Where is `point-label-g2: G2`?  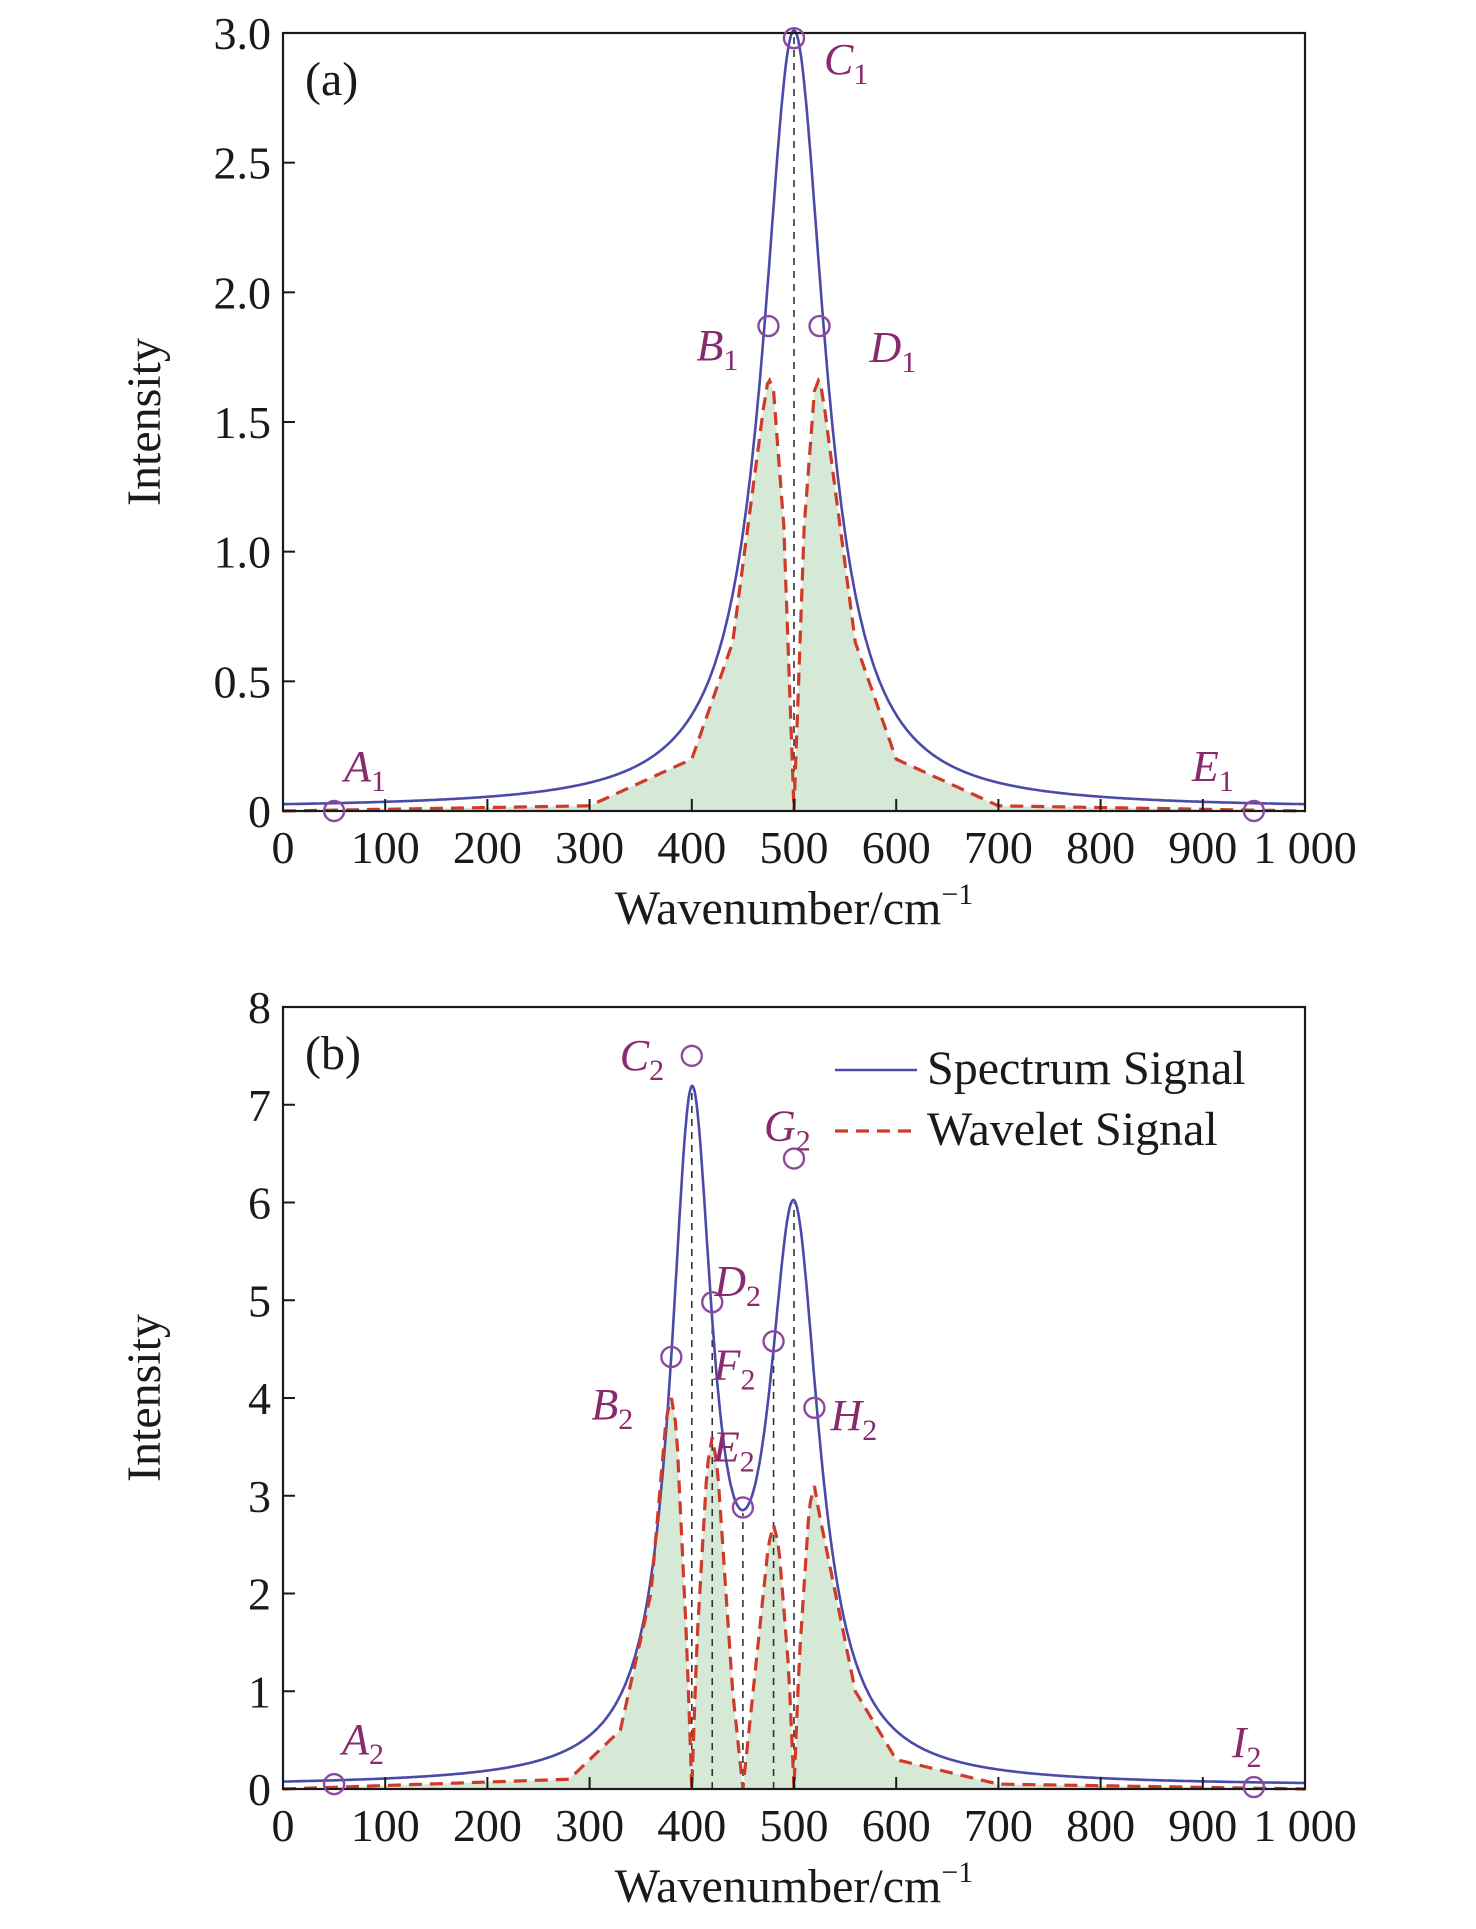
point-label-g2: G2 is located at coordinates (787, 1130).